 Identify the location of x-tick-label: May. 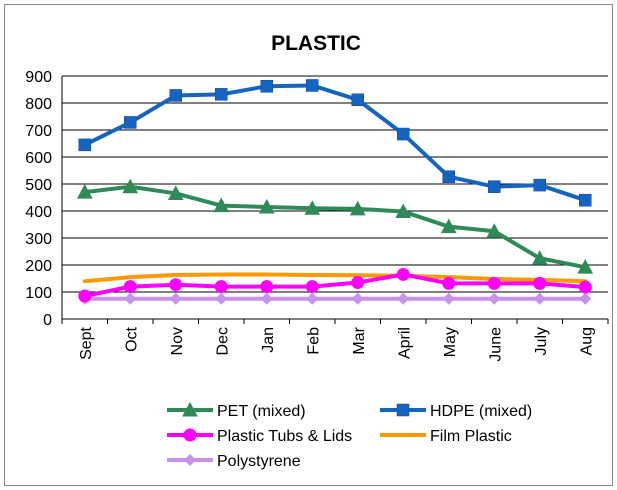
(450, 342).